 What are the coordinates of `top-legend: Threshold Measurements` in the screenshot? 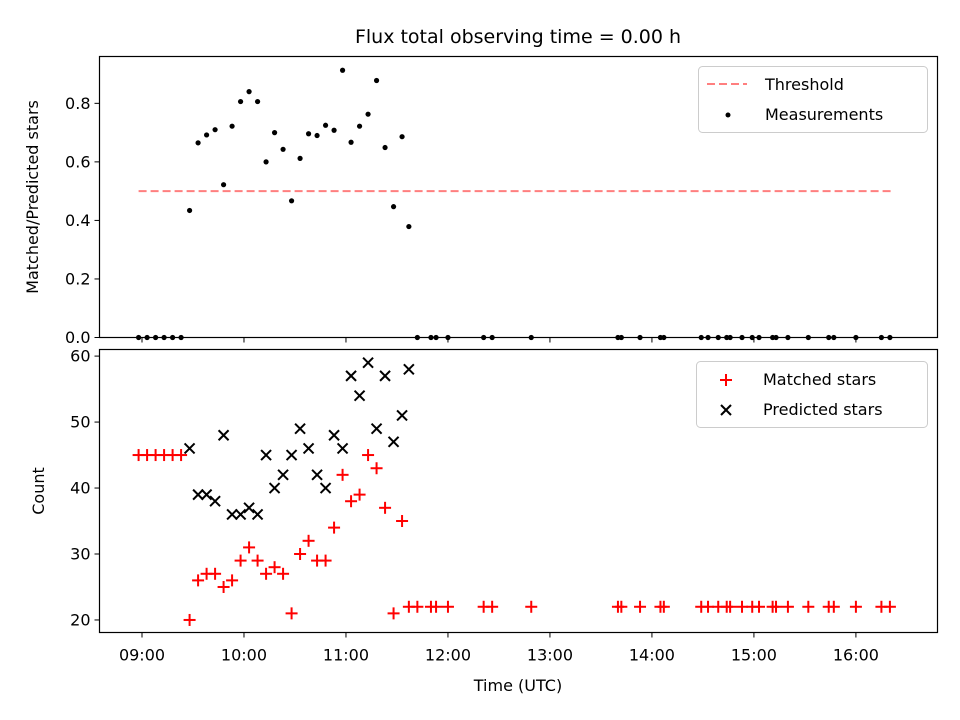 It's located at (813, 99).